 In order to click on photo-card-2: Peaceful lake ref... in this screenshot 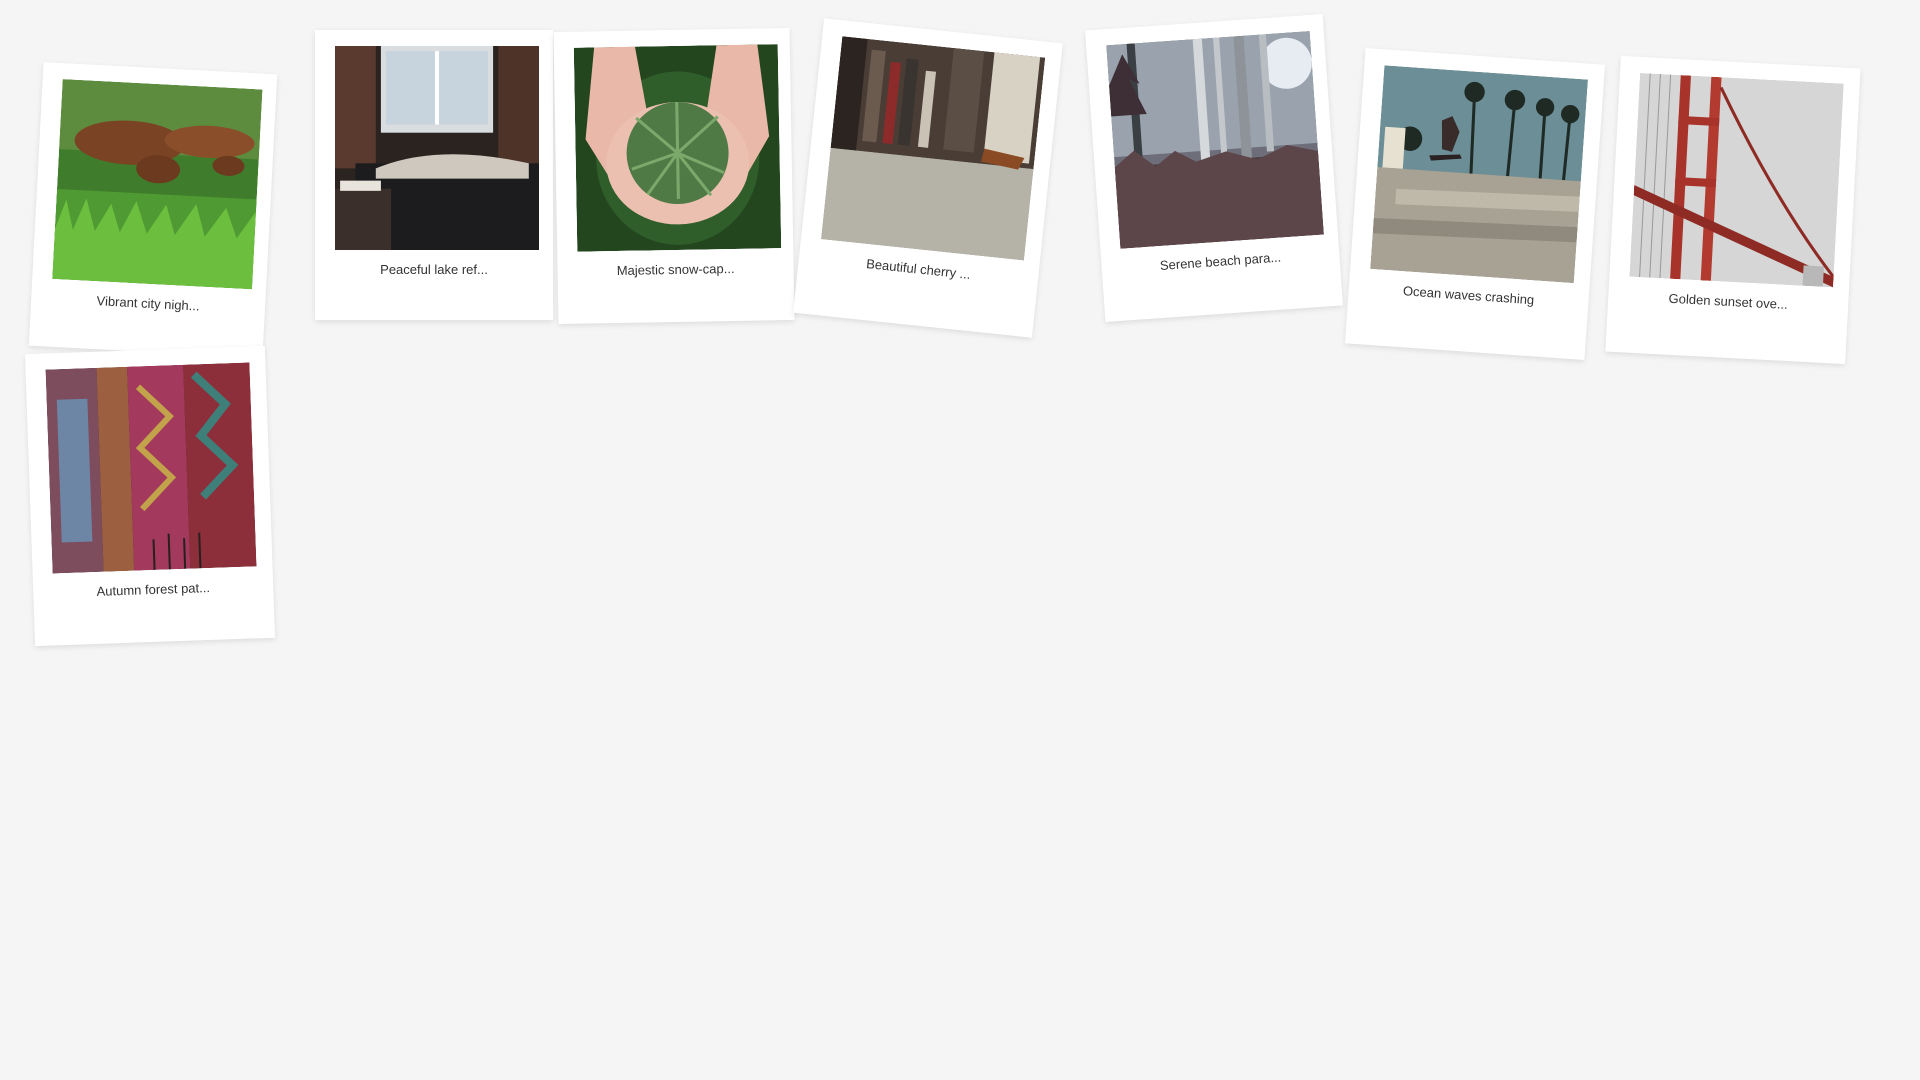, I will do `click(434, 175)`.